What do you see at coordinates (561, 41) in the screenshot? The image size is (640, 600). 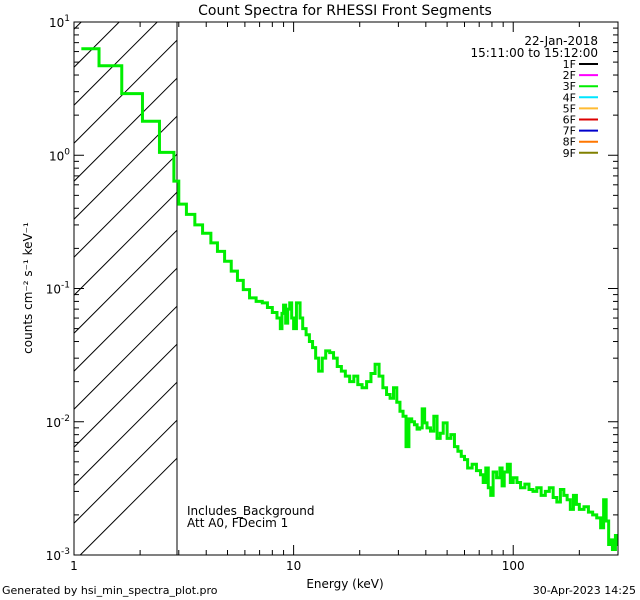 I see `date-label: 22-Jan-2018` at bounding box center [561, 41].